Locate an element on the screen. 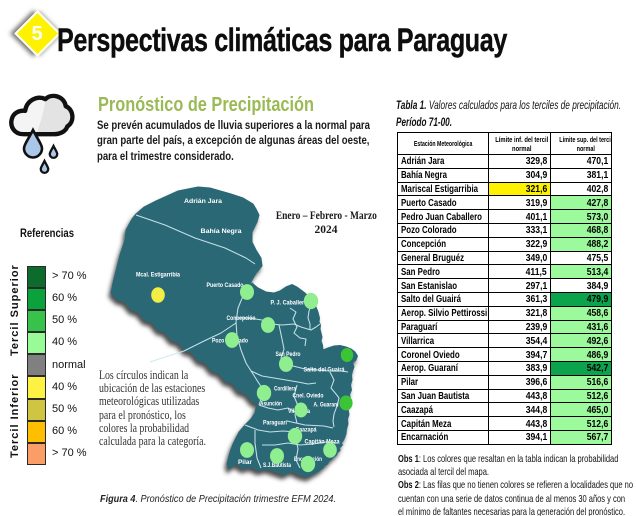 The width and height of the screenshot is (636, 516). svg-text: Puerto Casado is located at coordinates (225, 285).